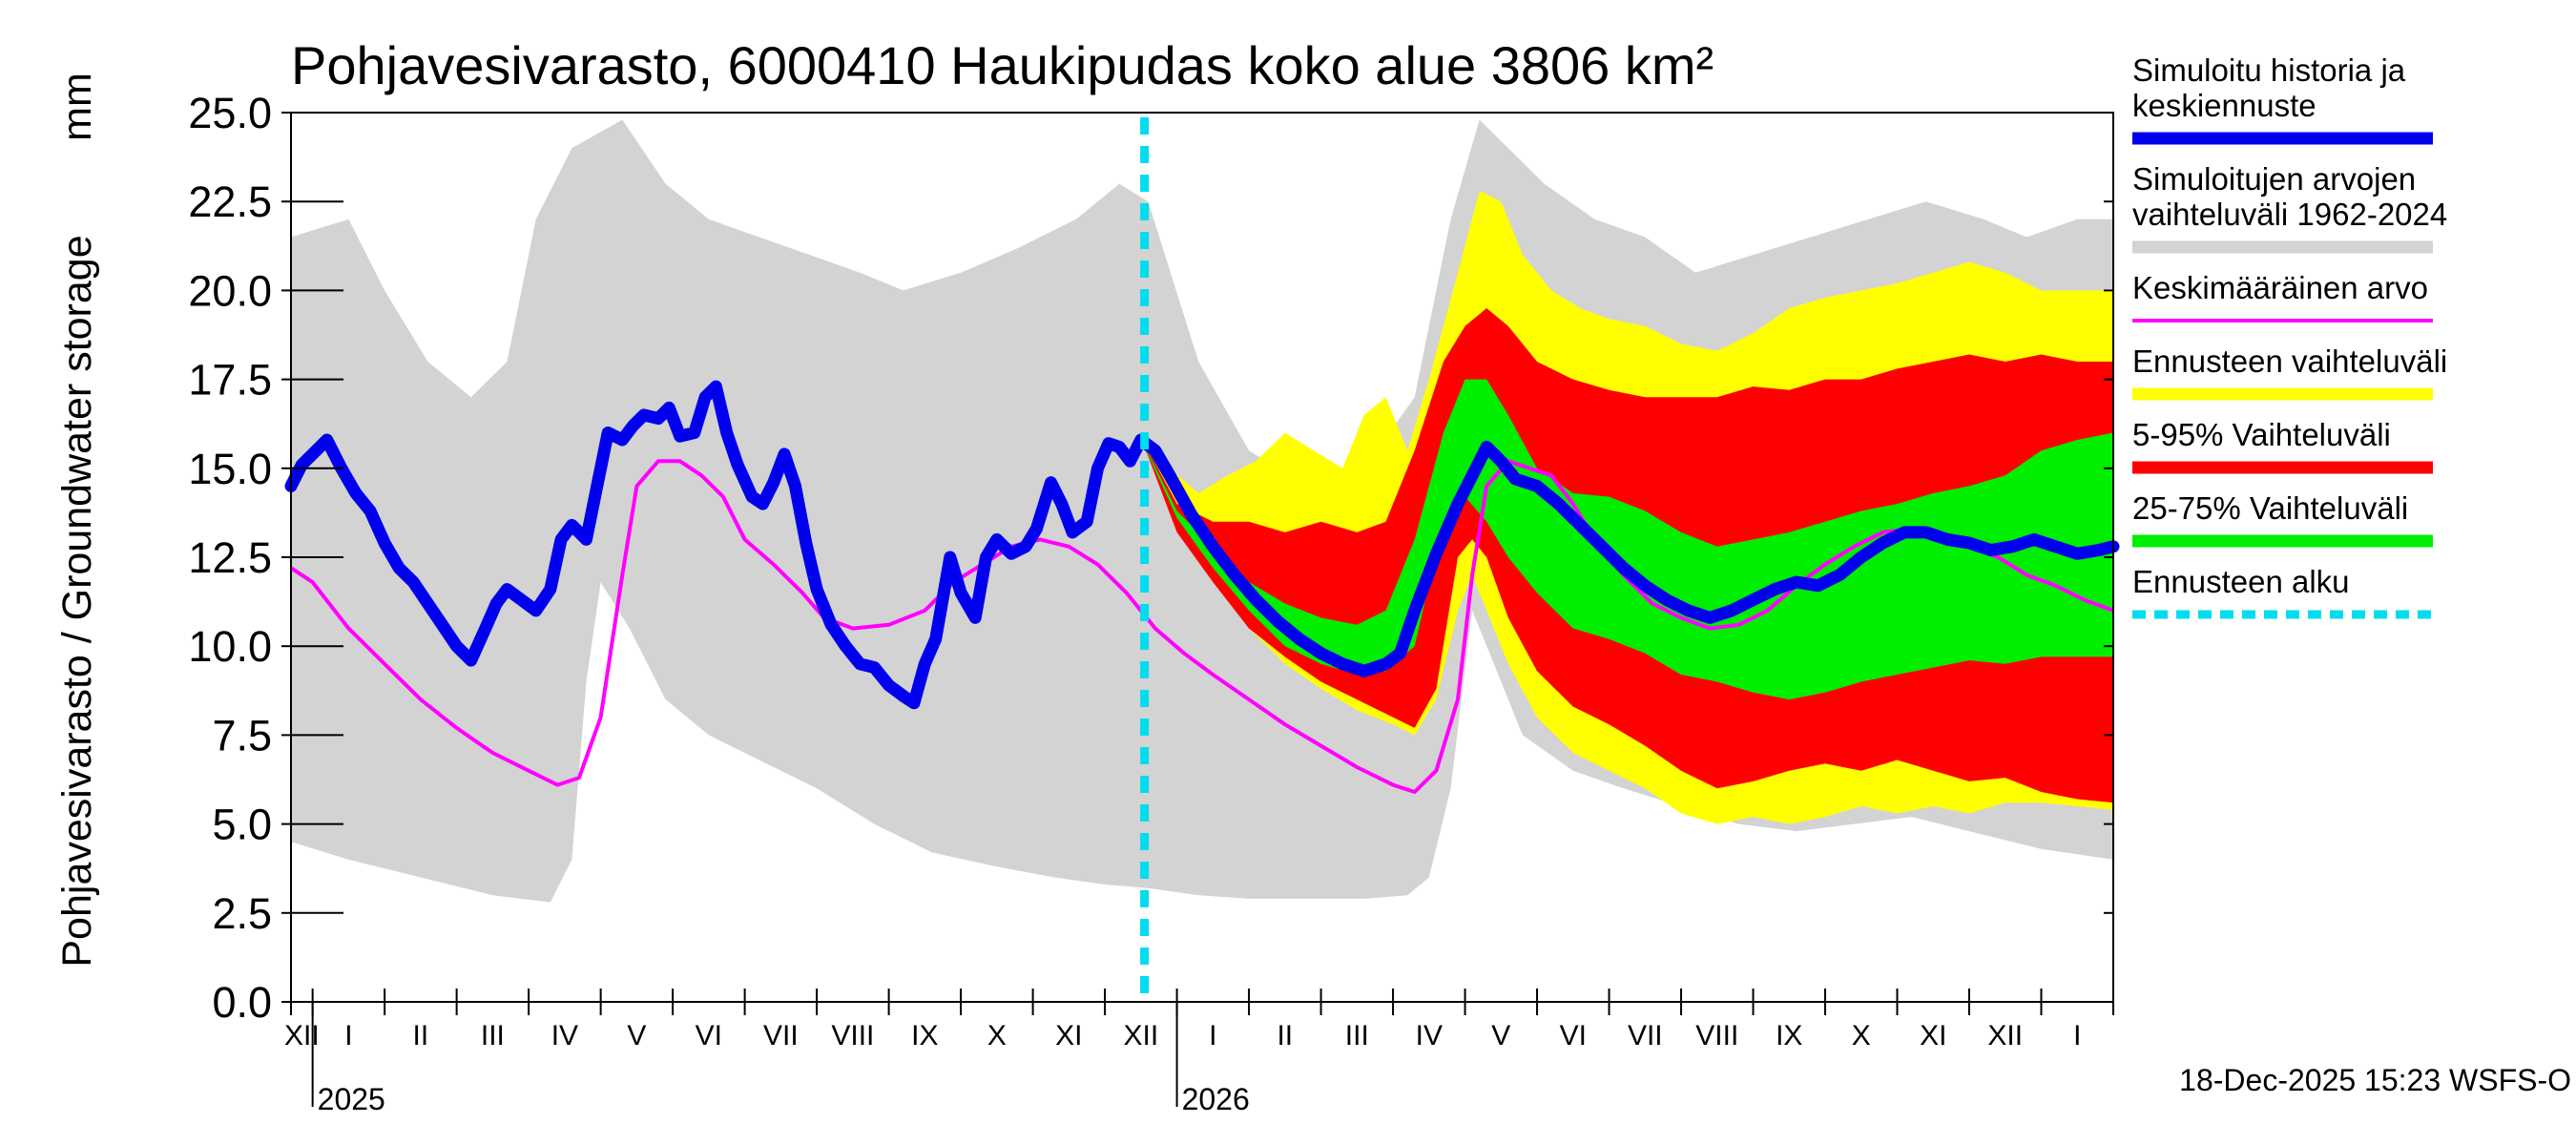 This screenshot has height=1145, width=2576. Describe the element at coordinates (230, 290) in the screenshot. I see `y-tick-label: 20.0` at that location.